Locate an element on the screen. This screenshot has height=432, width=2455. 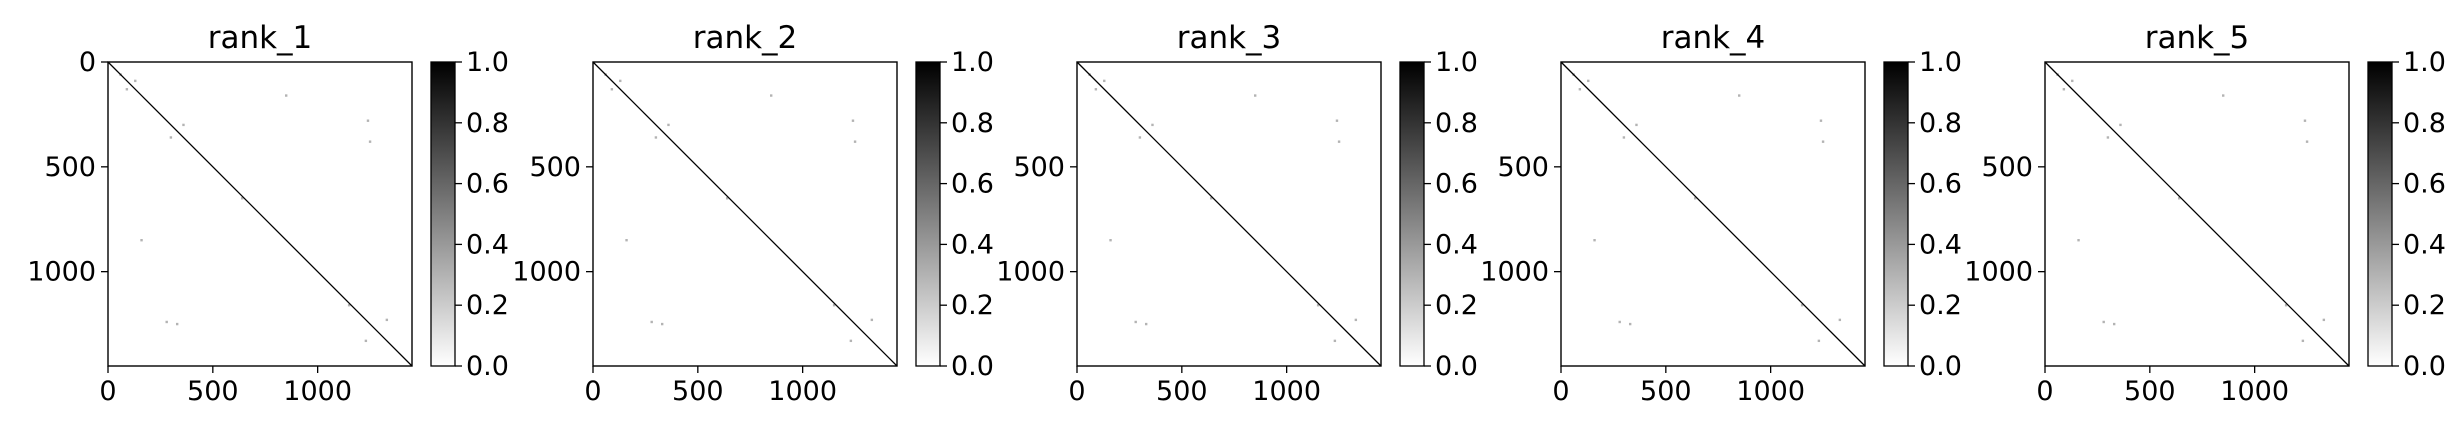
panel-title: rank_1 is located at coordinates (260, 38).